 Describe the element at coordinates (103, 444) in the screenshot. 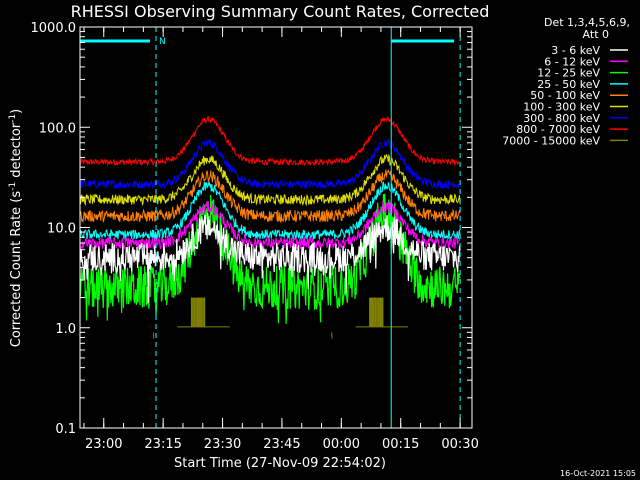

I see `x-tick-label: 23:00` at that location.